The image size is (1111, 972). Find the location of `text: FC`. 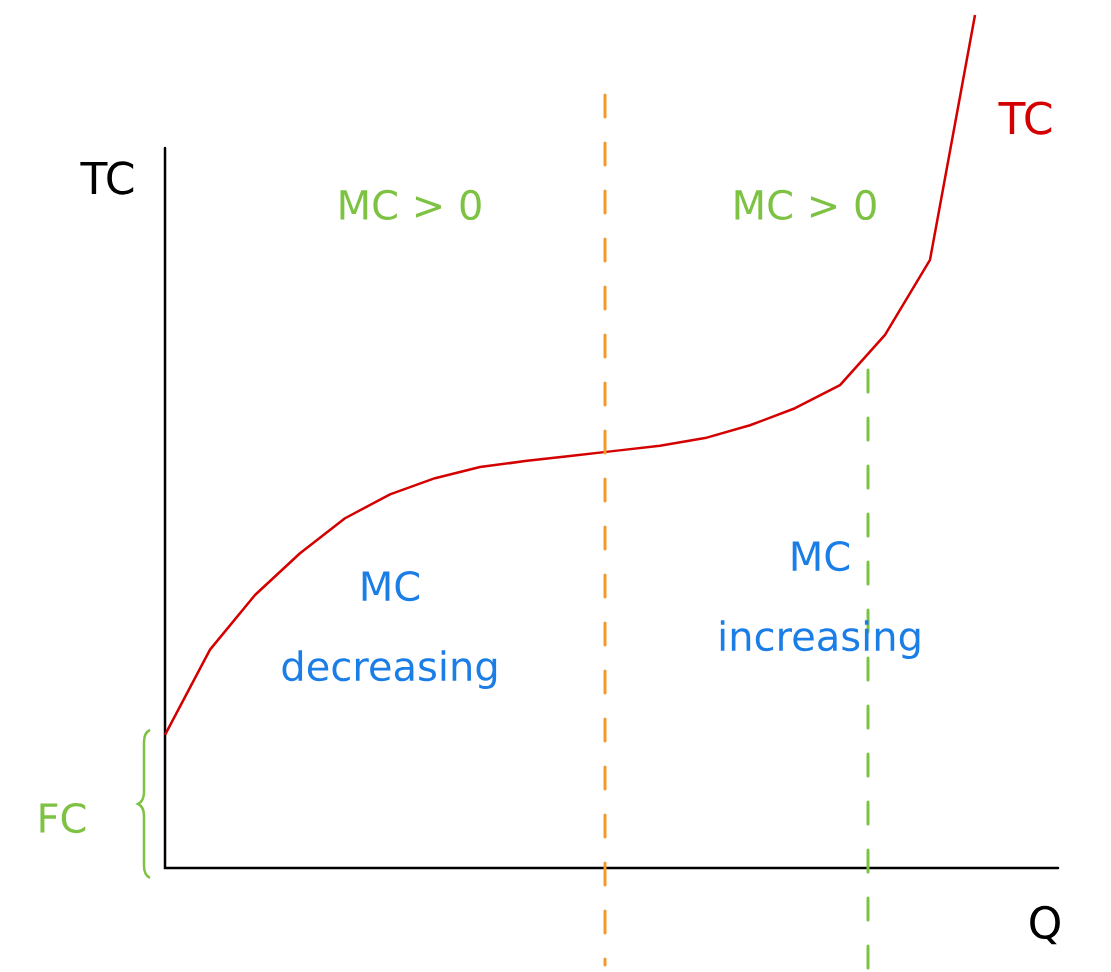

text: FC is located at coordinates (63, 818).